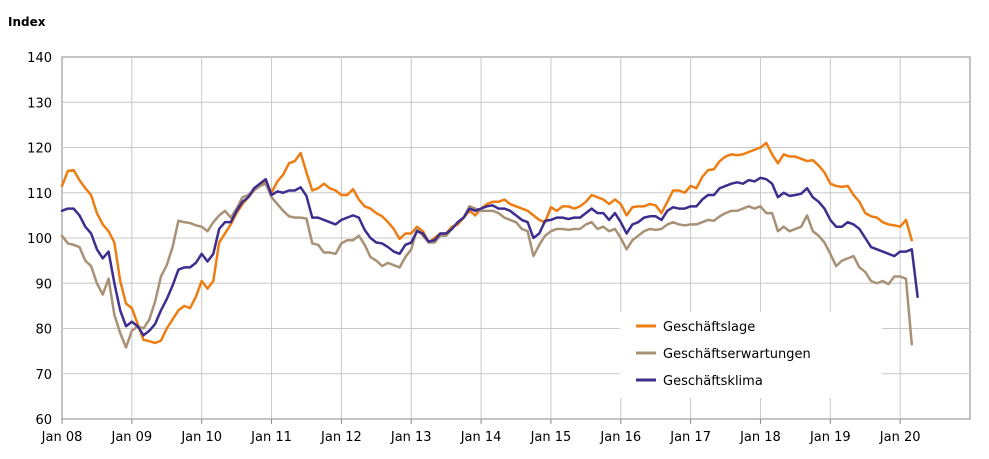 The height and width of the screenshot is (459, 989). I want to click on legend-box, so click(751, 355).